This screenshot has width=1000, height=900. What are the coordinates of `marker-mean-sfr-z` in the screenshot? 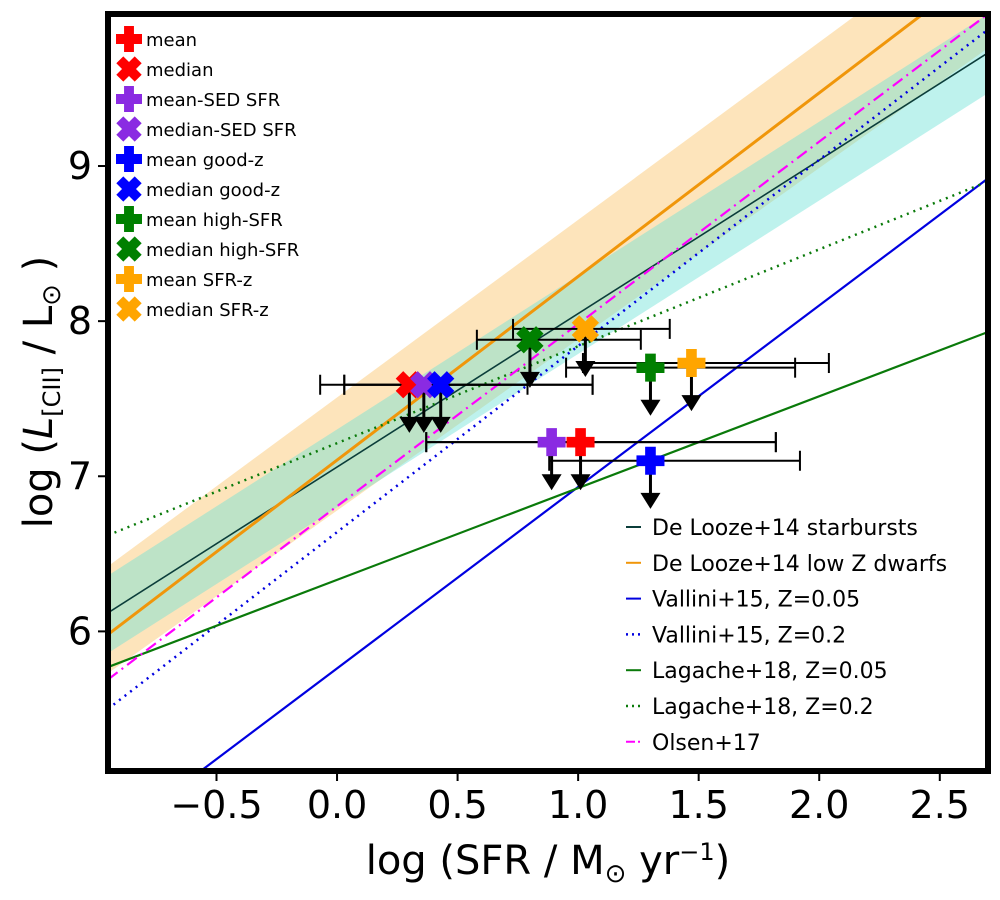 It's located at (691, 363).